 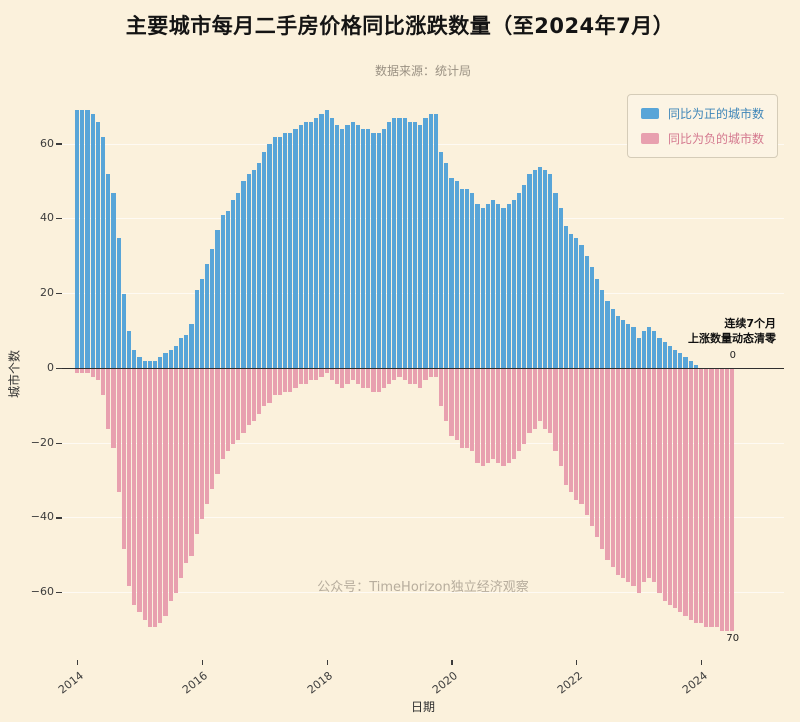 What do you see at coordinates (47, 218) in the screenshot?
I see `y-tick-label: 40` at bounding box center [47, 218].